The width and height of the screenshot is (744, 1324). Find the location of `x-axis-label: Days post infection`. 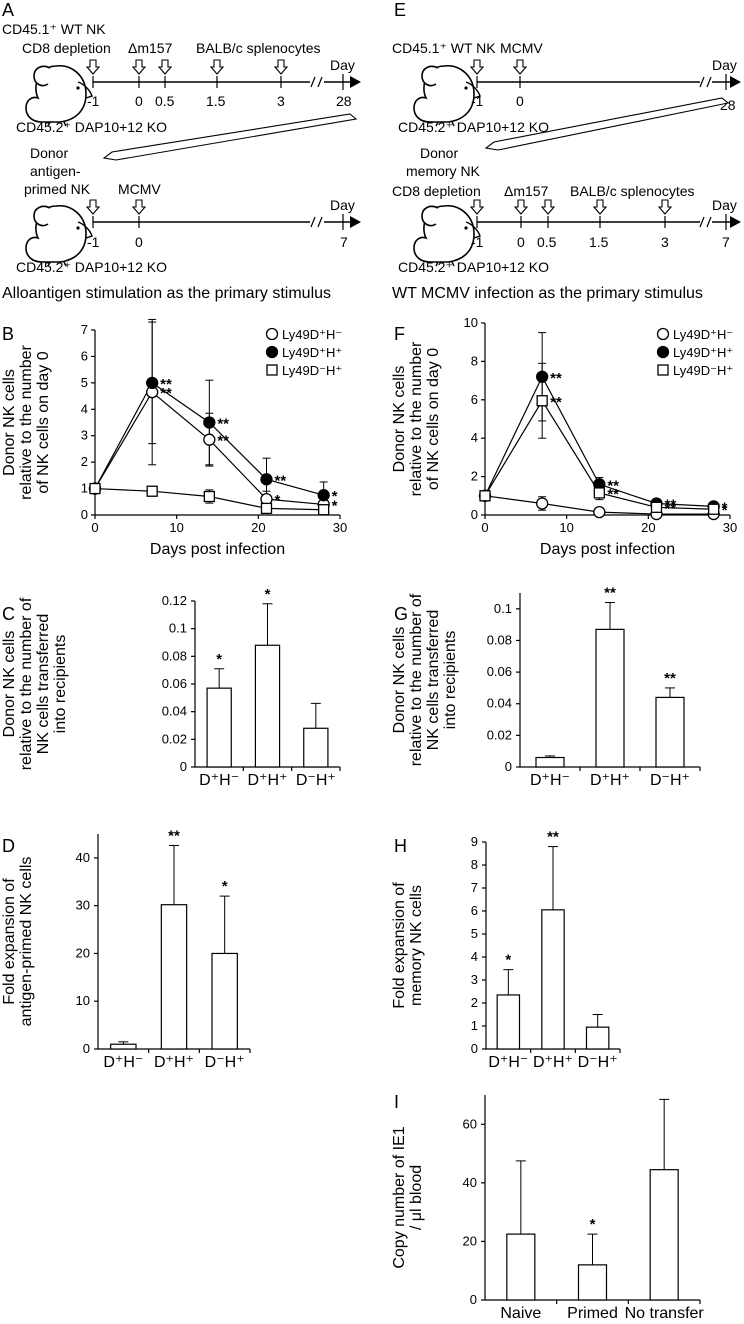

x-axis-label: Days post infection is located at coordinates (607, 549).